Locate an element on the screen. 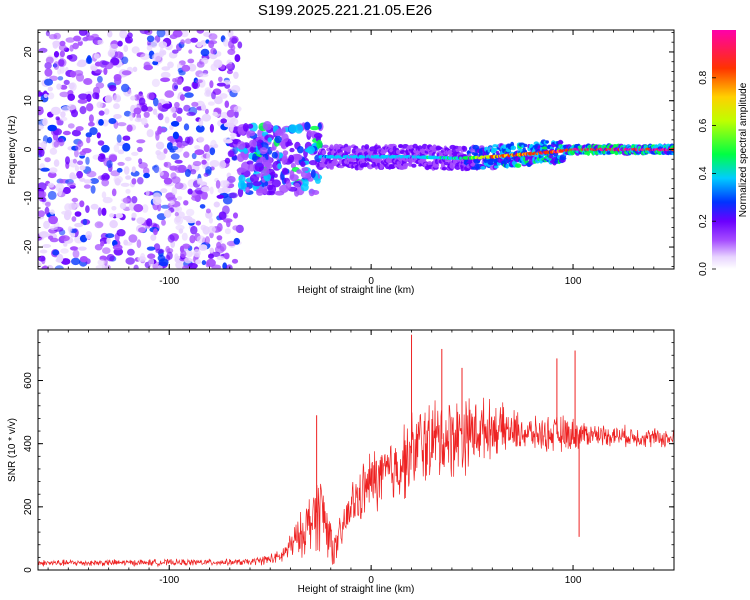 The height and width of the screenshot is (600, 750). x-tick-label: -100 is located at coordinates (169, 580).